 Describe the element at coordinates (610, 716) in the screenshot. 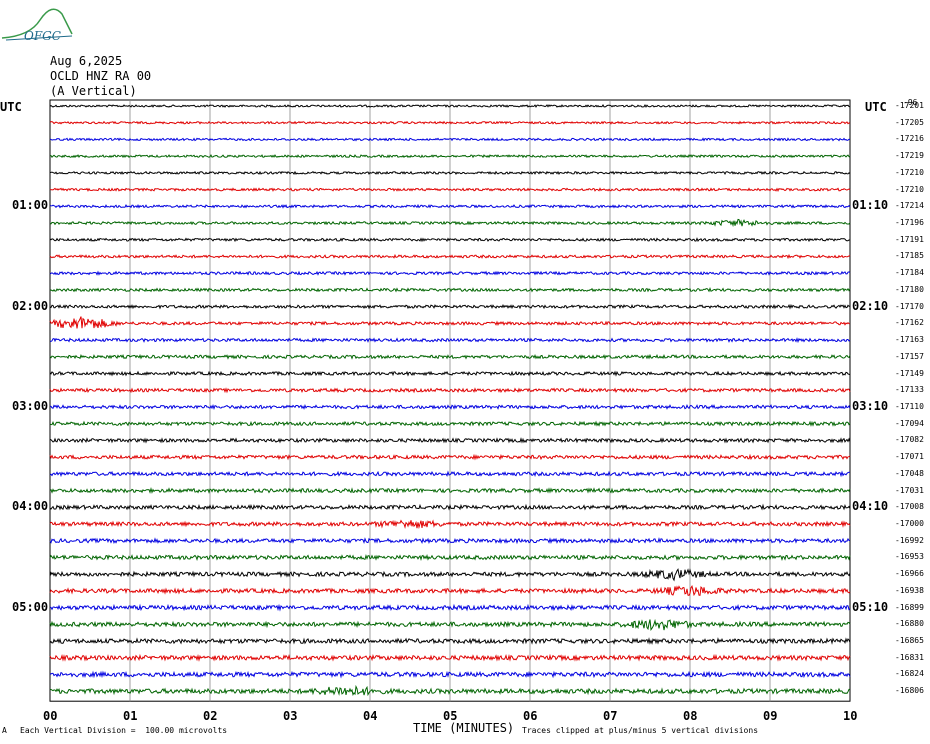

I see `x-tick-label: 07` at that location.